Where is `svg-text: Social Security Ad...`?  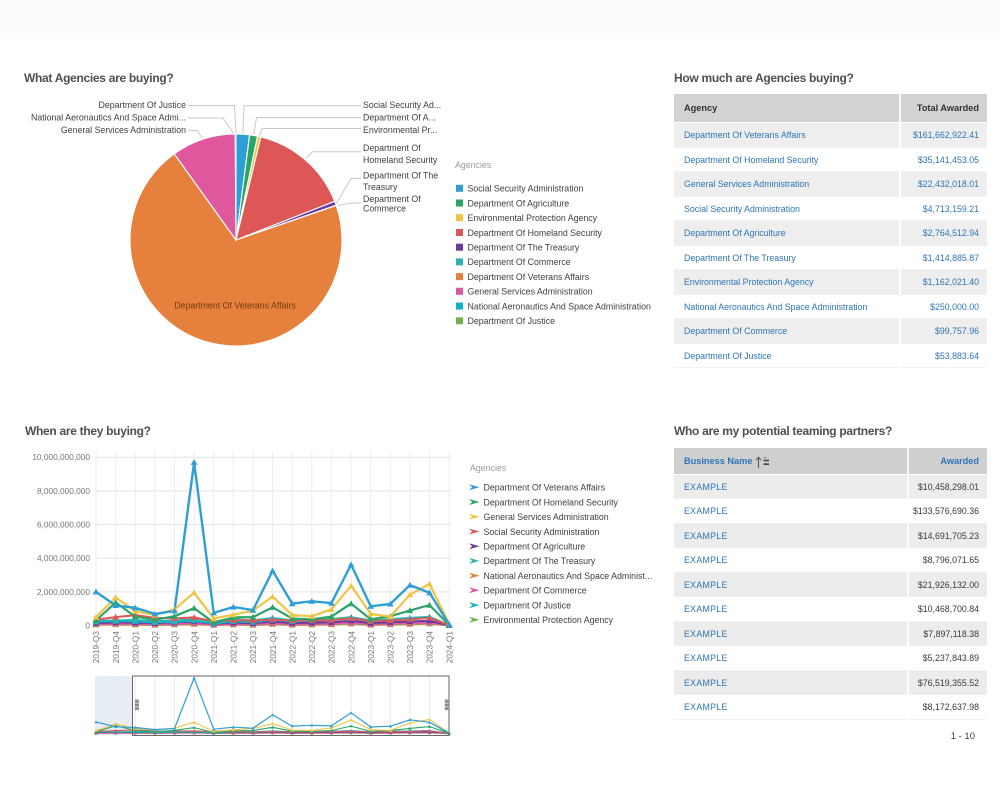 svg-text: Social Security Ad... is located at coordinates (402, 105).